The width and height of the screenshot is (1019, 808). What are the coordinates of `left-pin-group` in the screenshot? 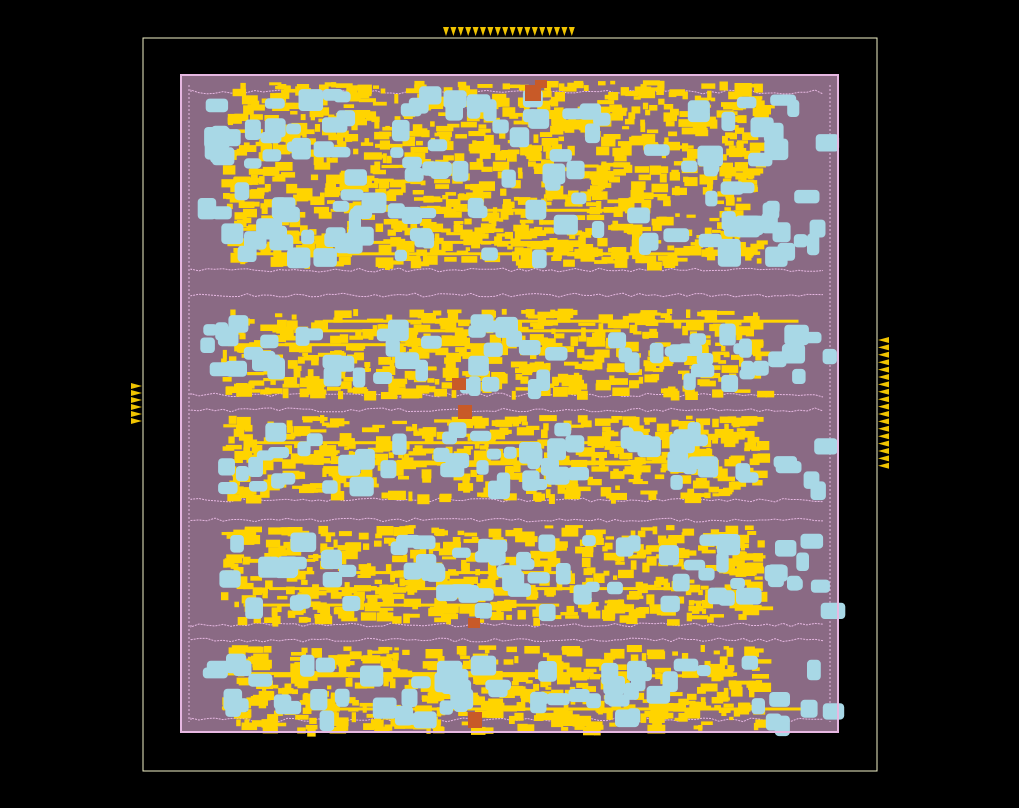 It's located at (136, 403).